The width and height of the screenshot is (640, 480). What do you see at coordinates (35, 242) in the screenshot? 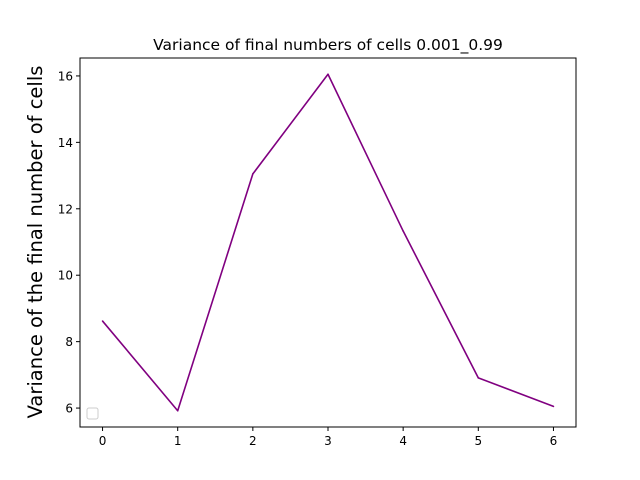
I see `y-axis-label: Variance of the final number of cells` at bounding box center [35, 242].